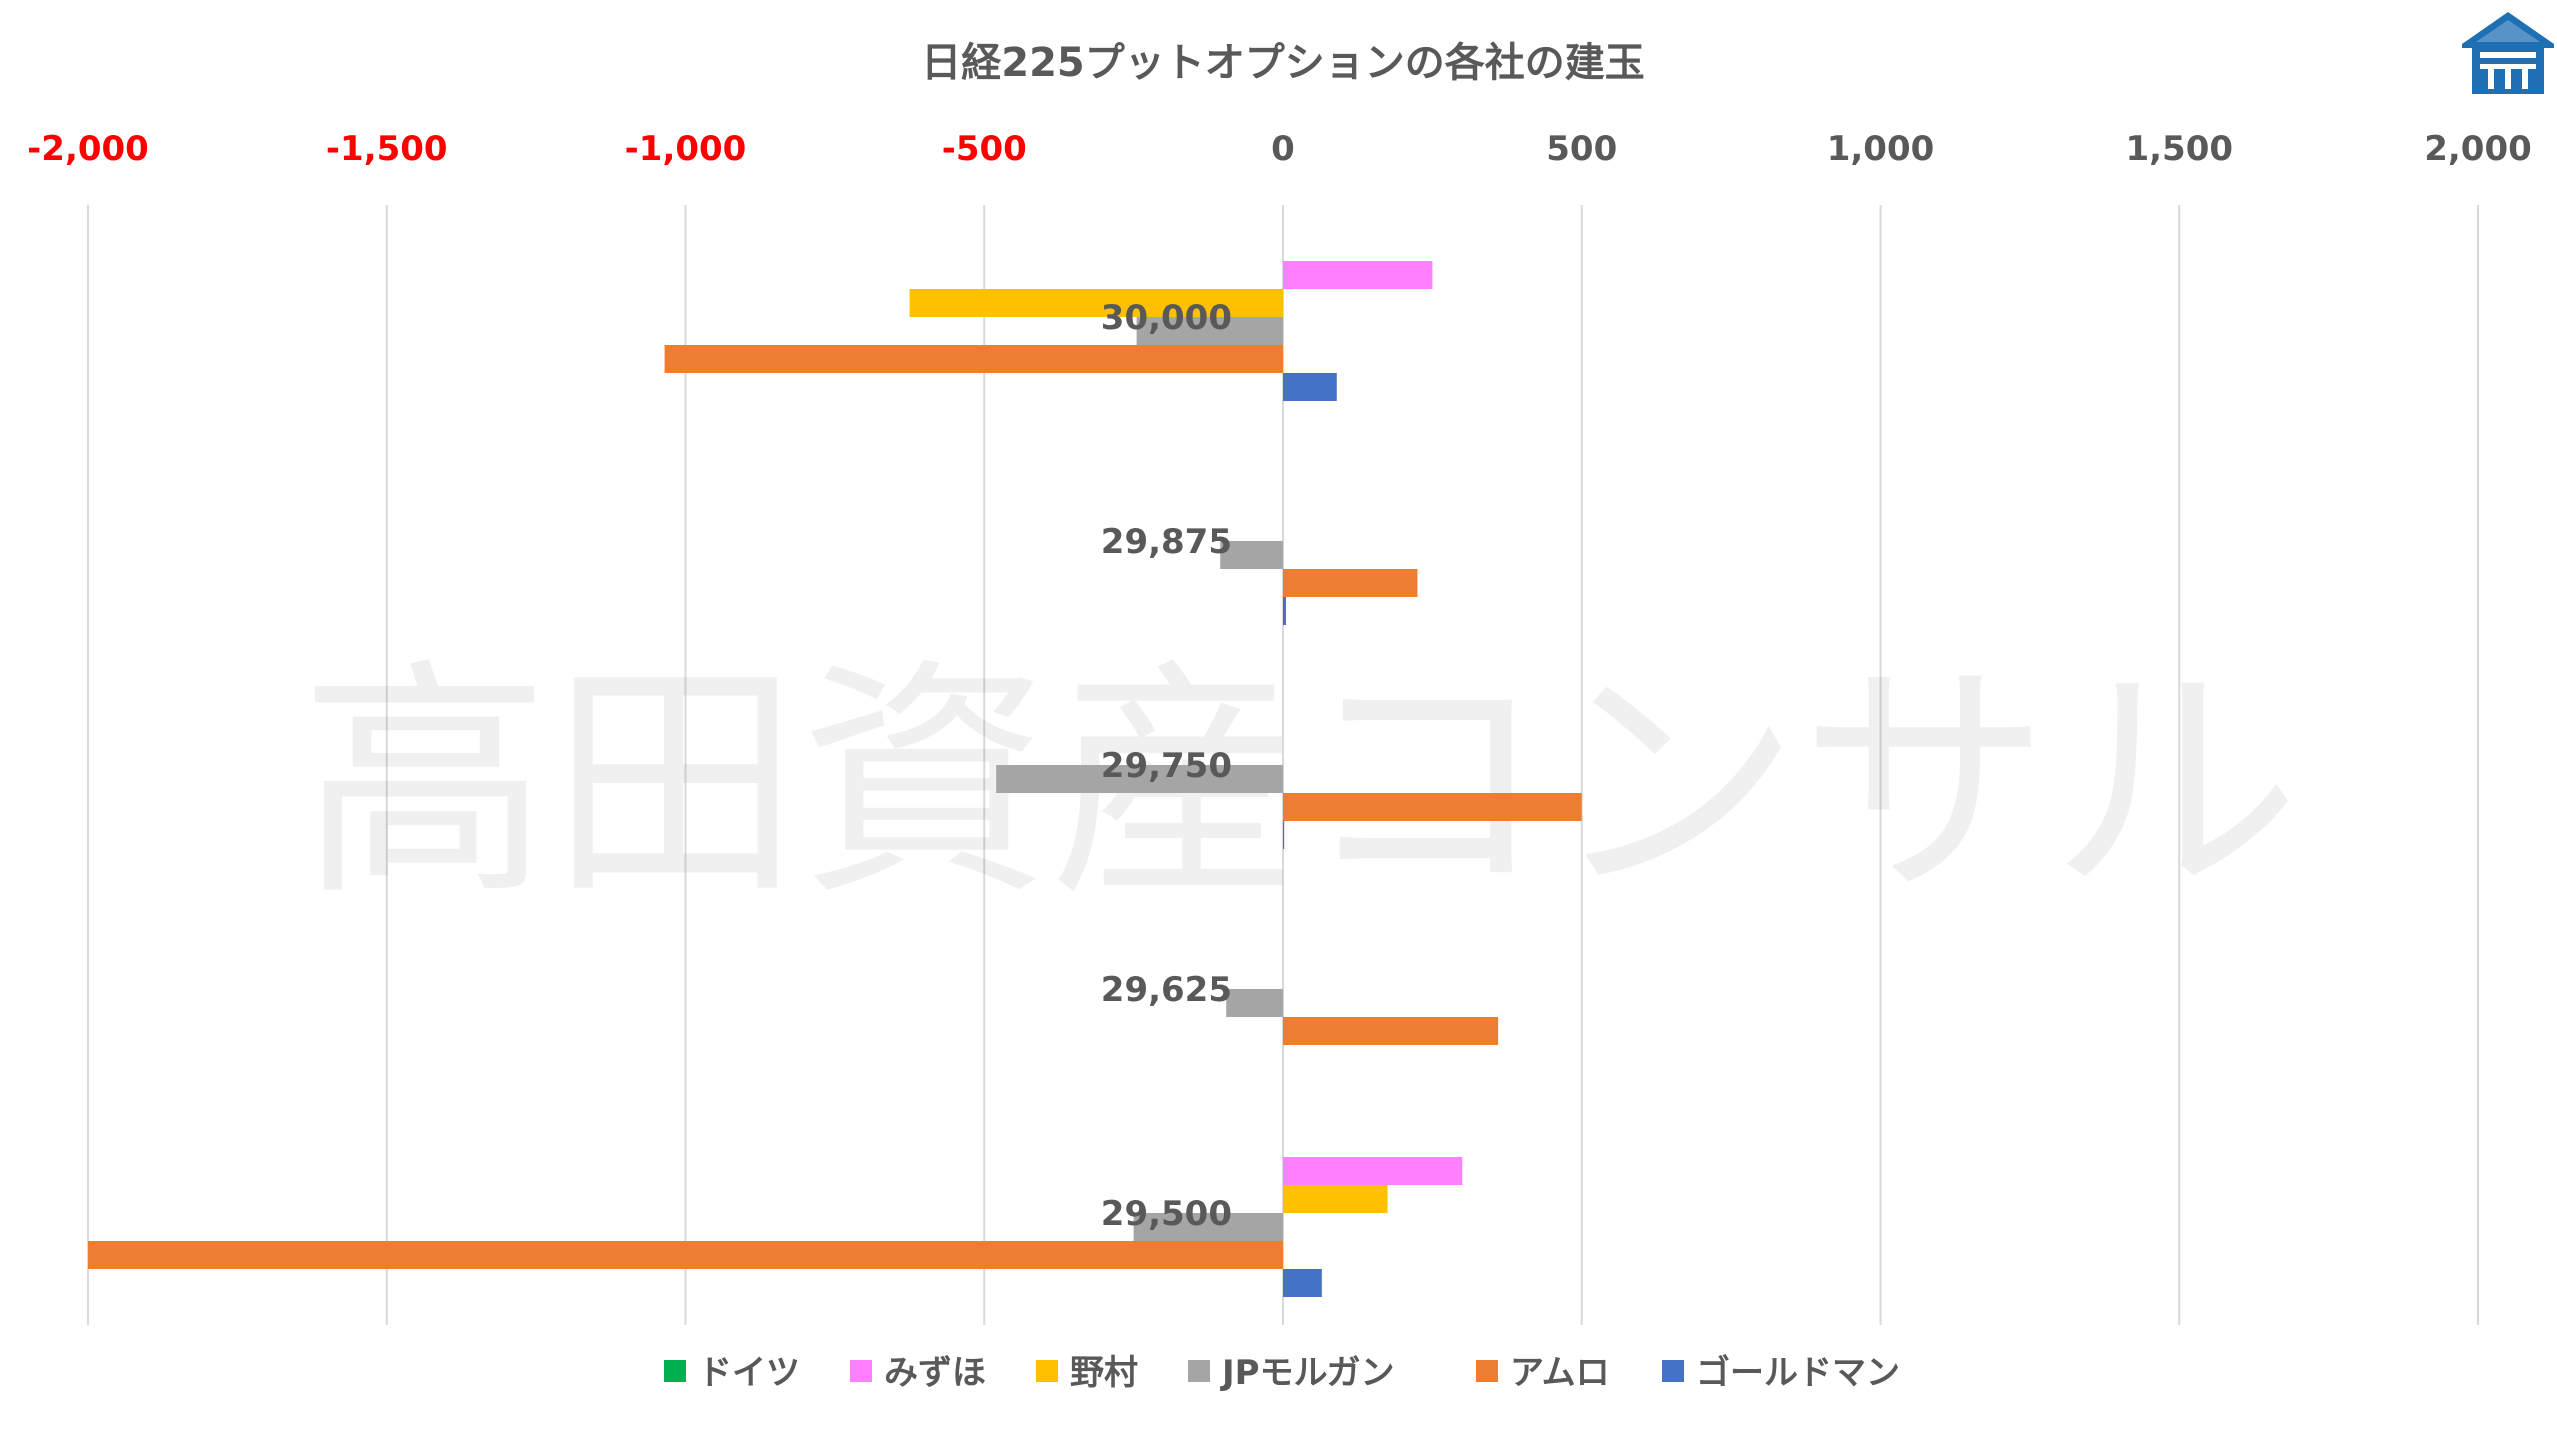 The height and width of the screenshot is (1438, 2557). Describe the element at coordinates (935, 1373) in the screenshot. I see `legend-label: みずほ` at that location.